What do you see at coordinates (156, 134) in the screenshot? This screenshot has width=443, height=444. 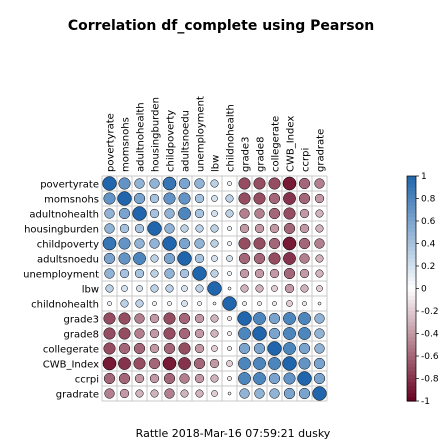 I see `column-label: housingburden` at bounding box center [156, 134].